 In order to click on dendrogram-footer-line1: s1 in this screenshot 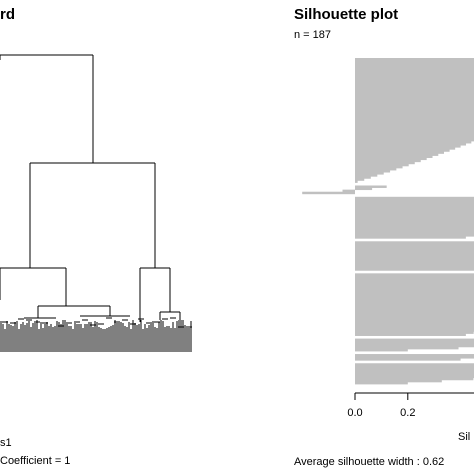, I will do `click(6, 443)`.